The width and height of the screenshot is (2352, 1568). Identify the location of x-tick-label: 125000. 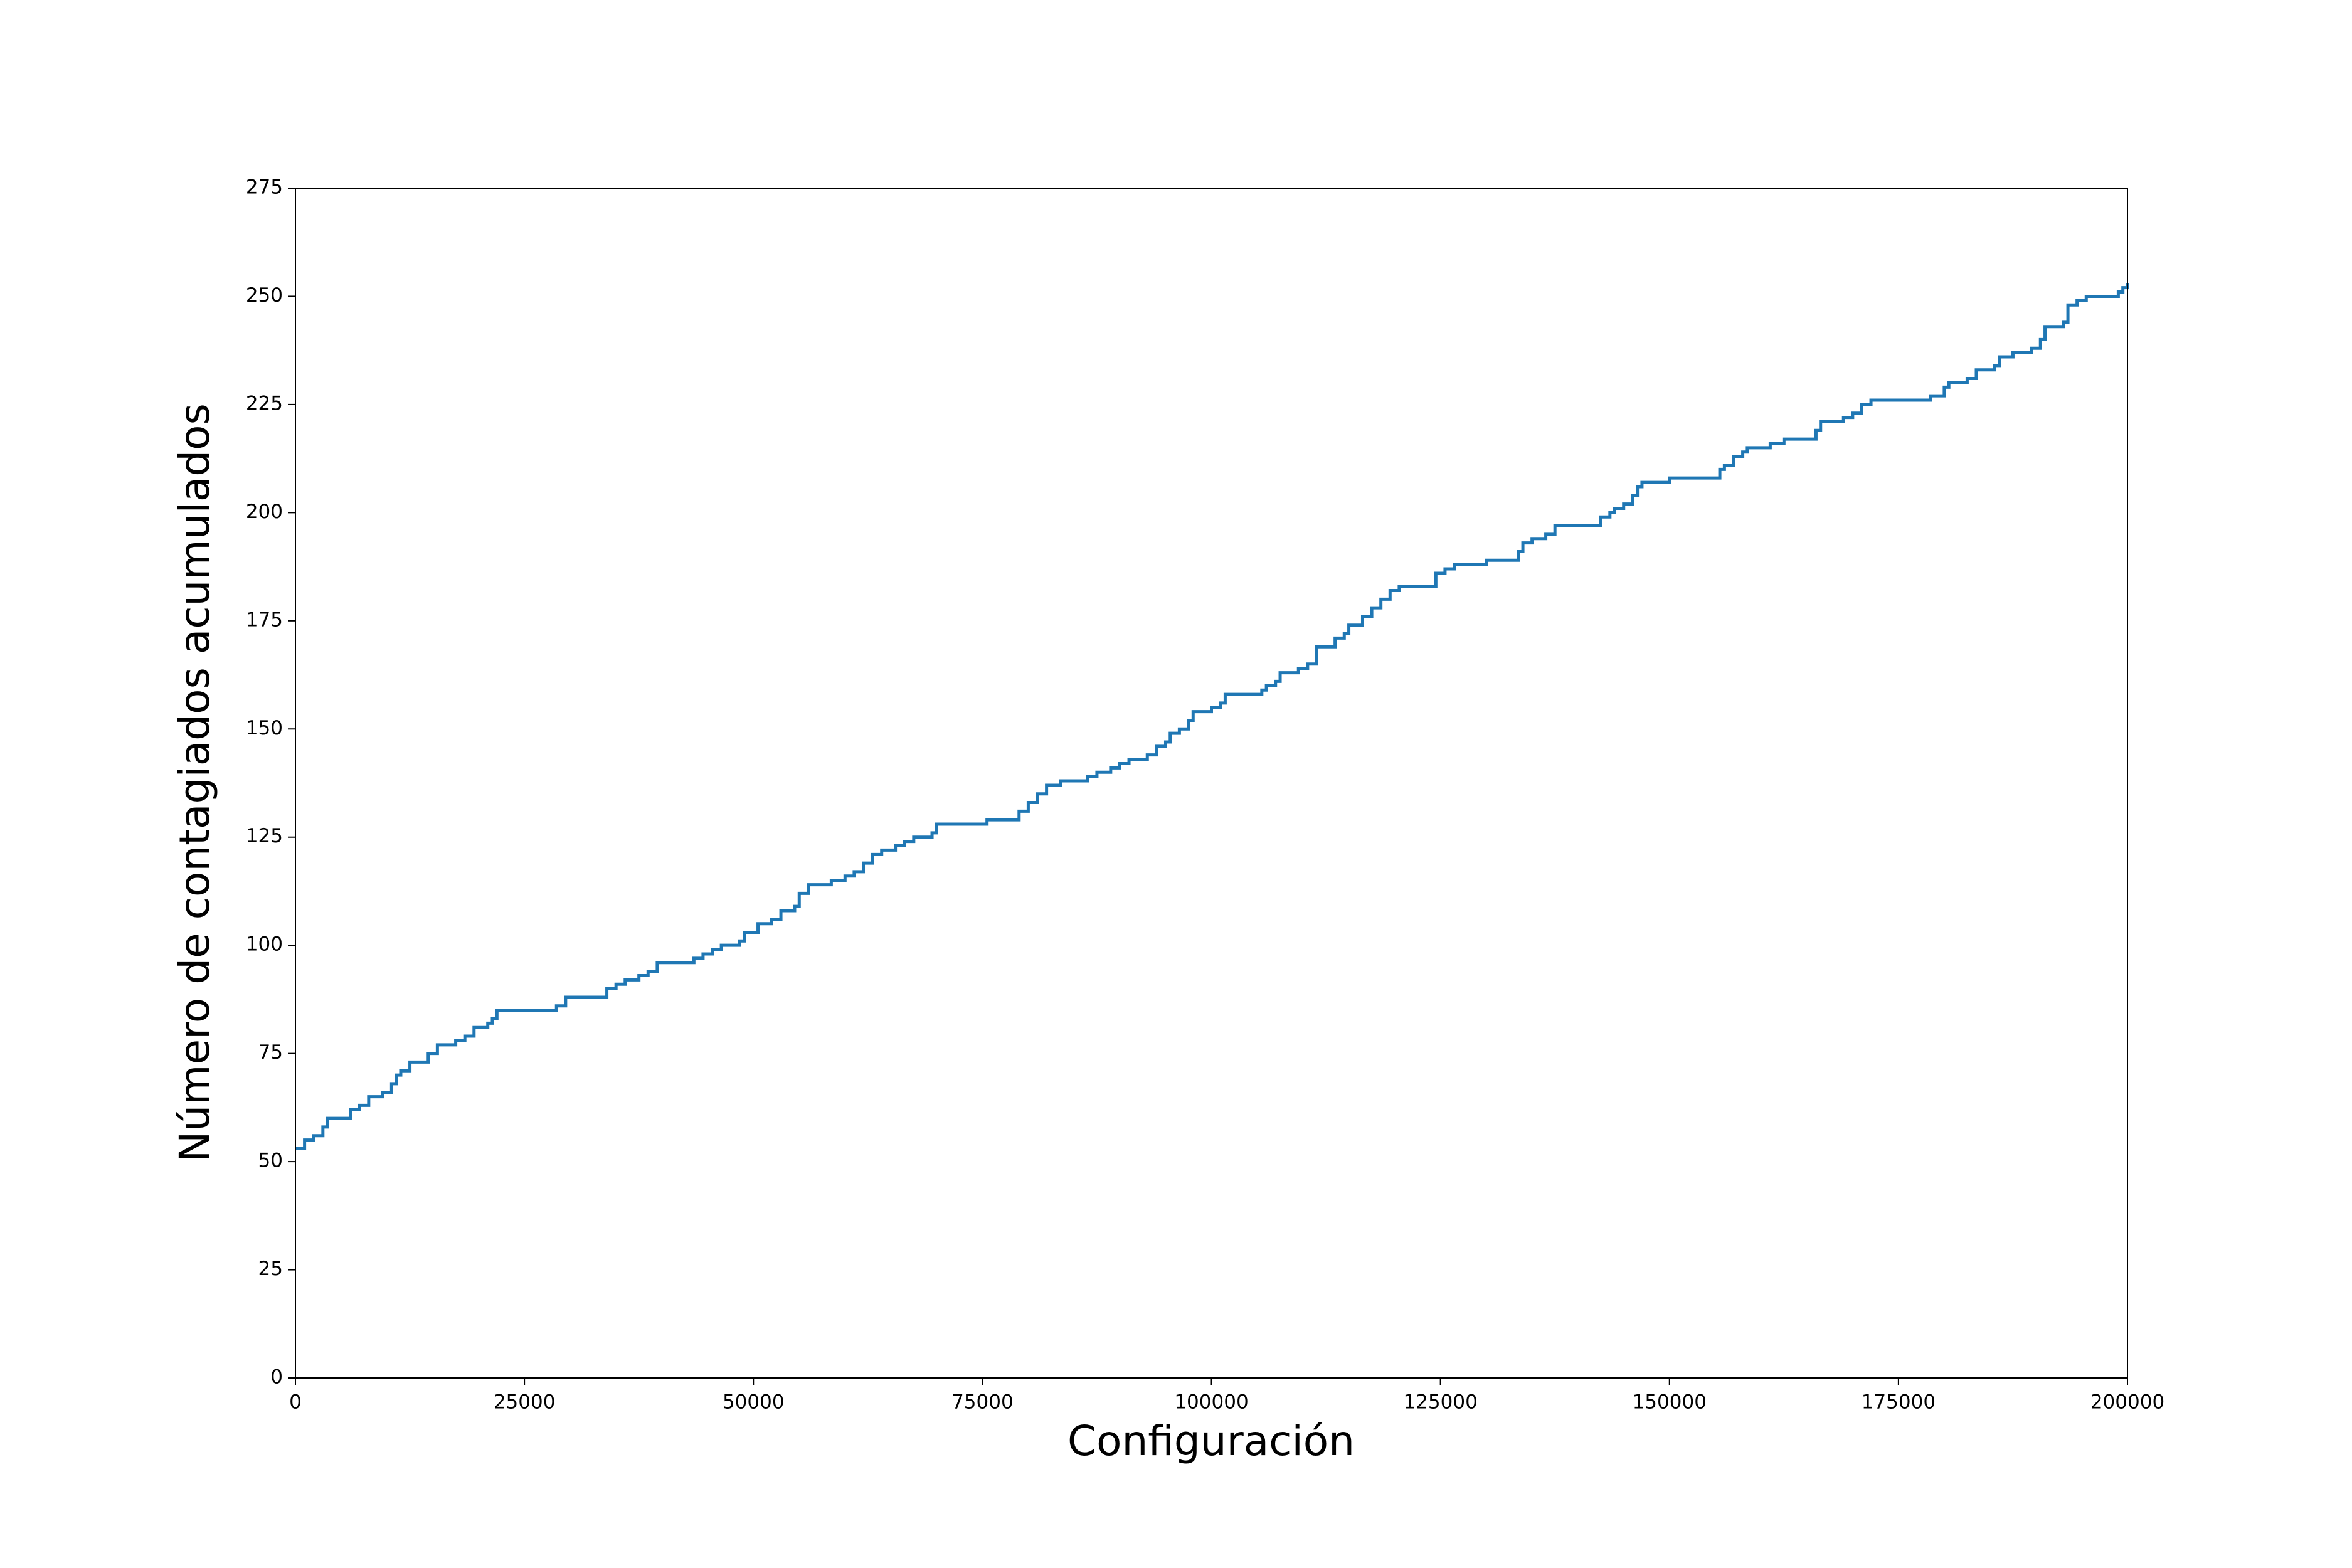
(1440, 1403).